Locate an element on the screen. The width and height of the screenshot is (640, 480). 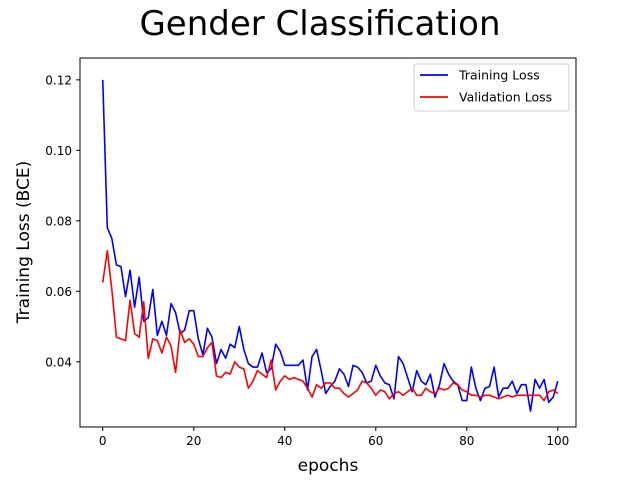
x-tick-label: 0 is located at coordinates (103, 441).